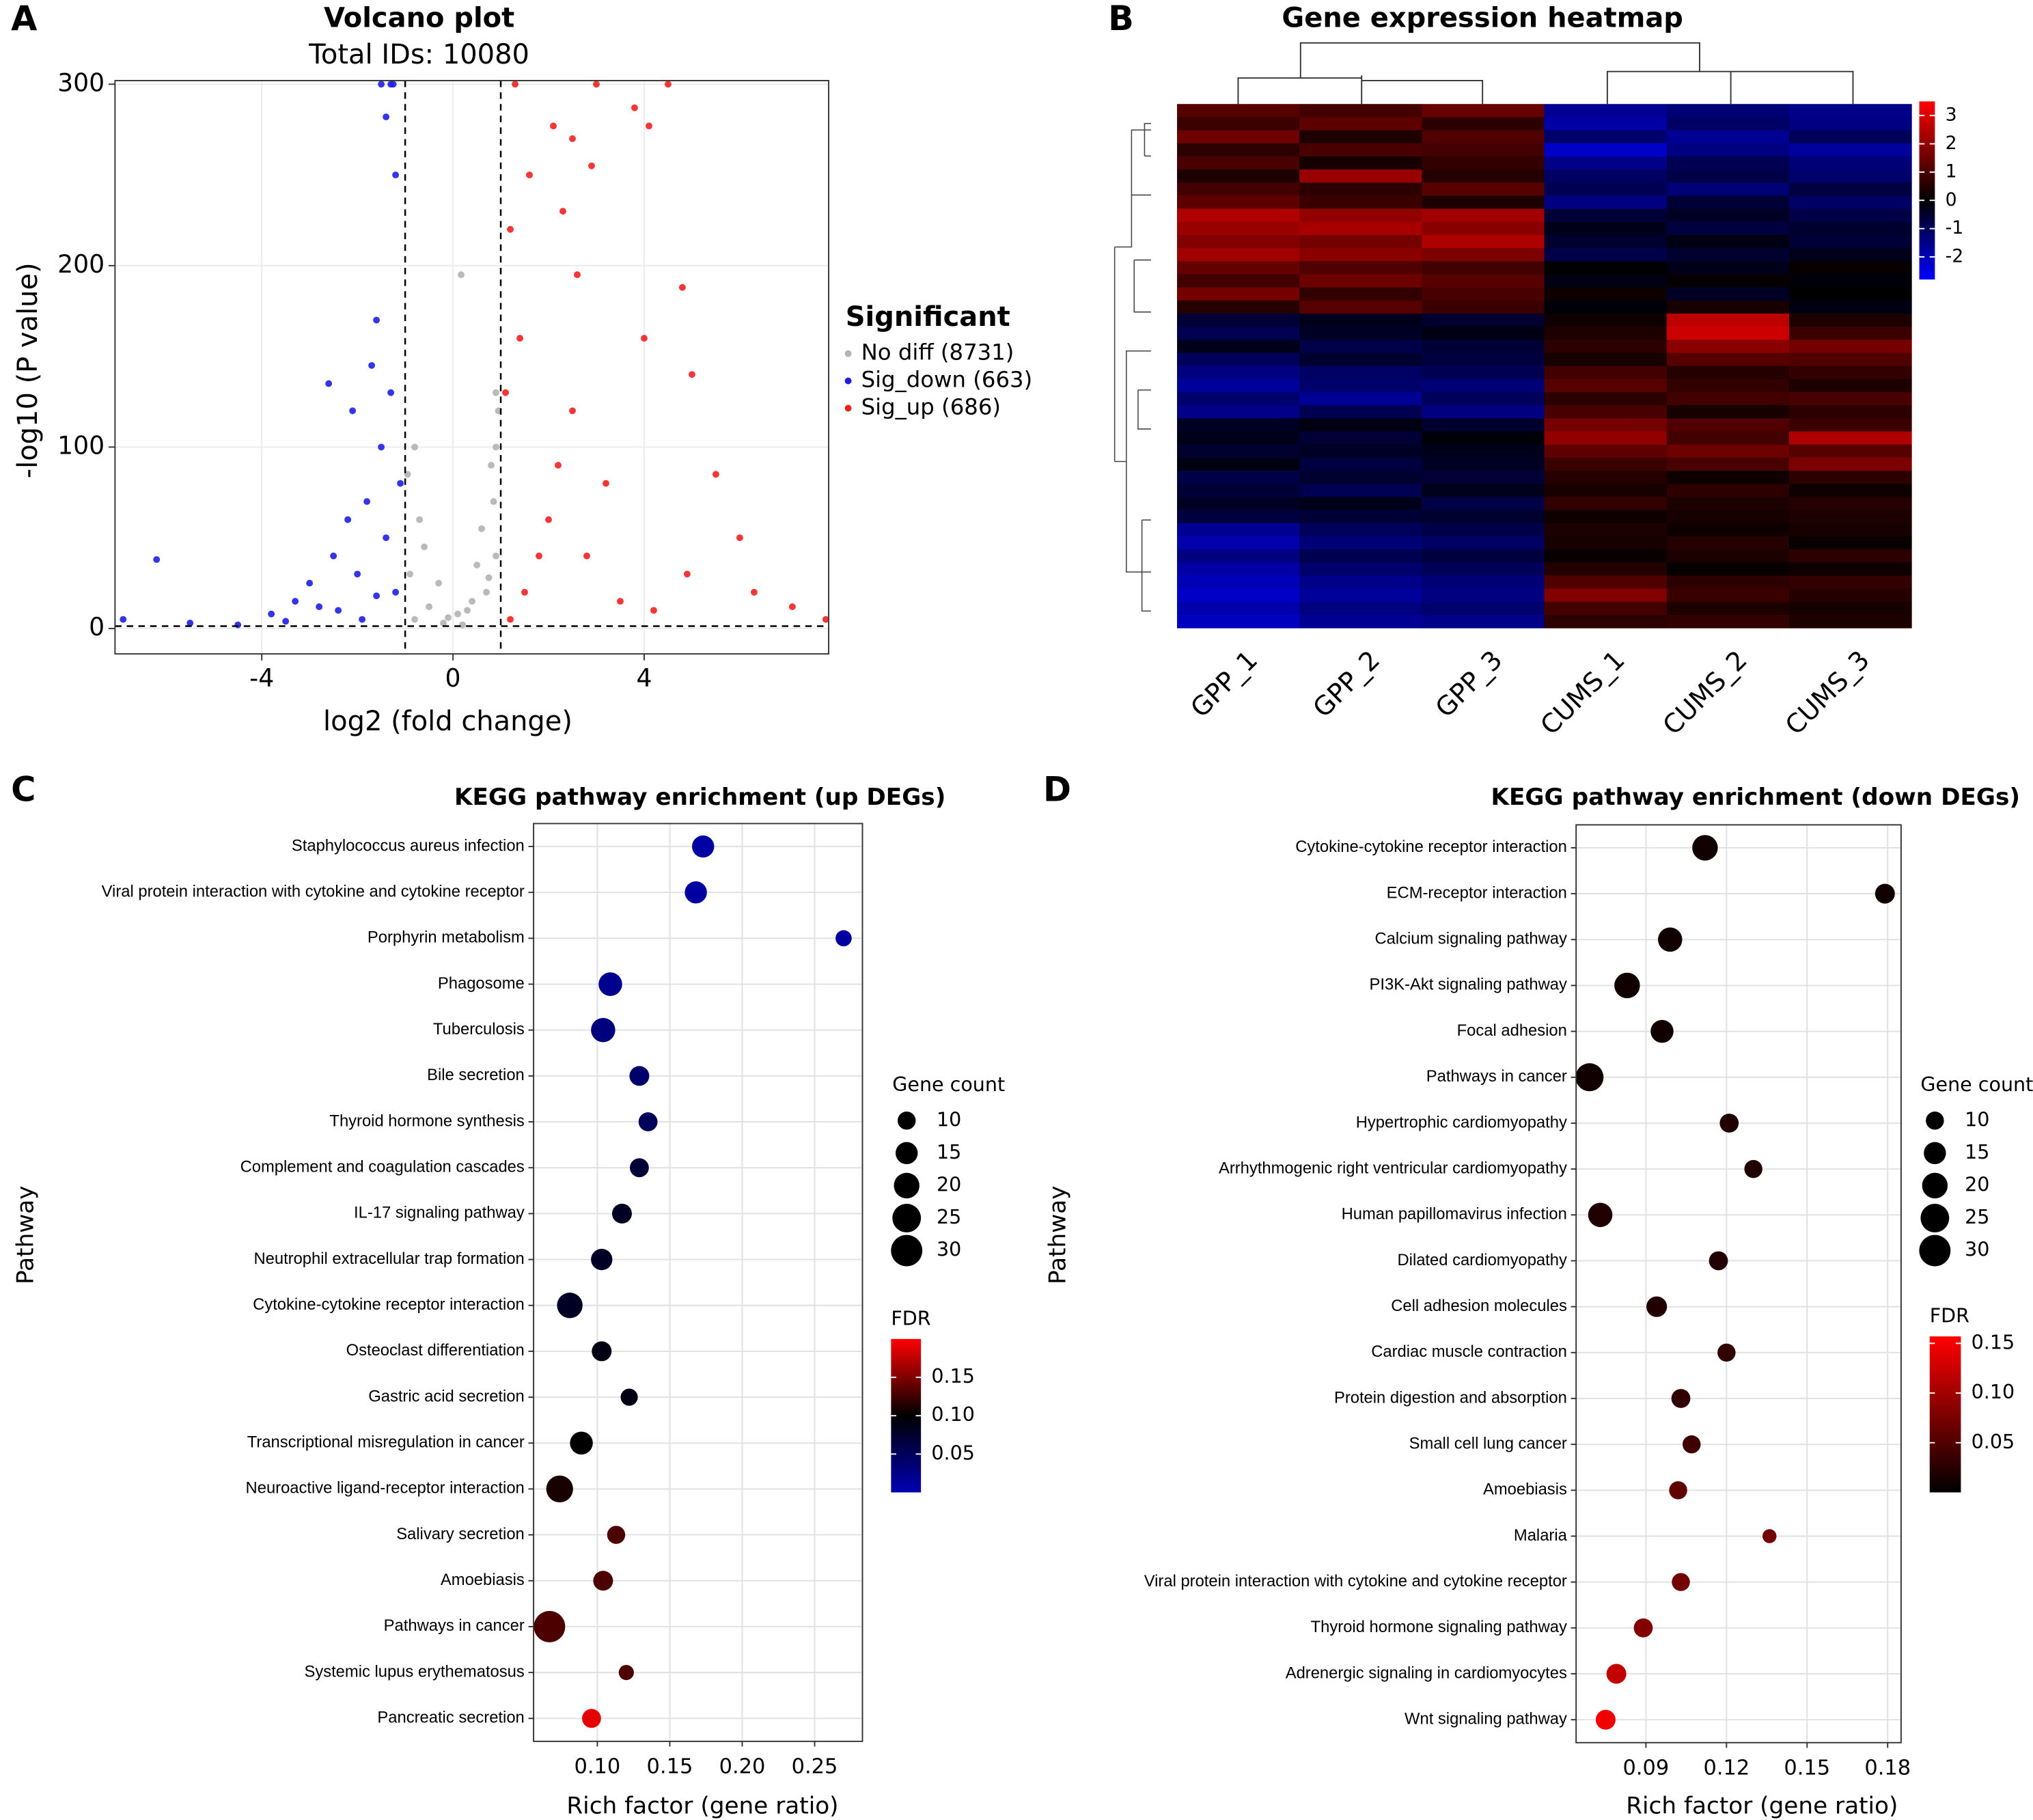  Describe the element at coordinates (1977, 1250) in the screenshot. I see `size-legend-label: 30` at that location.